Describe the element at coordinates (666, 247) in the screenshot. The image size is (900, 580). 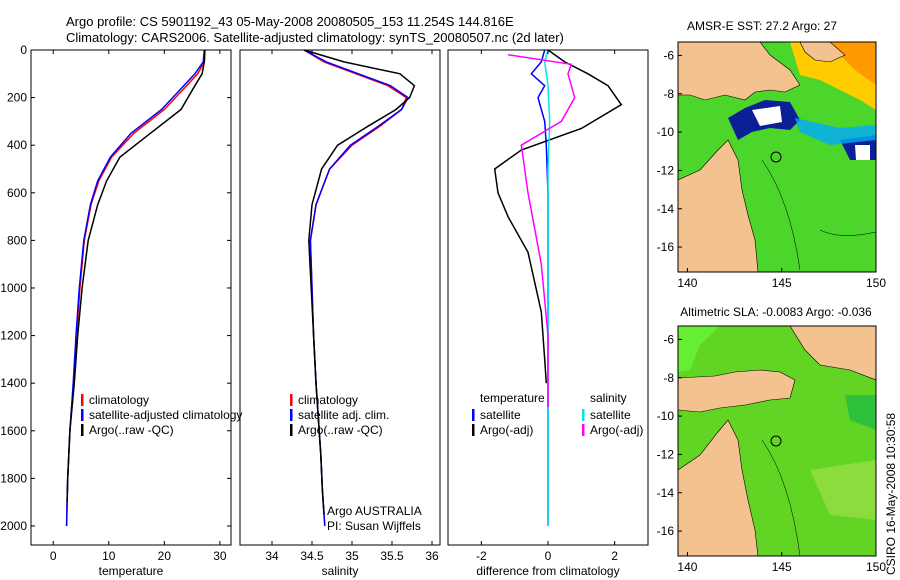
I see `sst-map-ytick-label: -16` at that location.